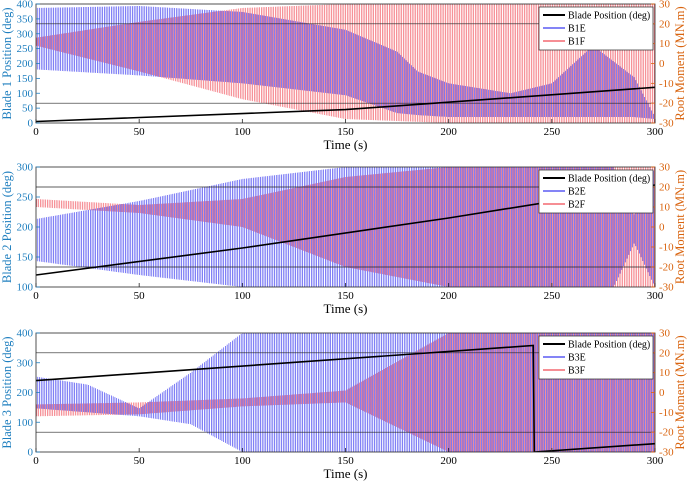  I want to click on y-left-axis-label: Blade 1 Position (deg), so click(7, 63).